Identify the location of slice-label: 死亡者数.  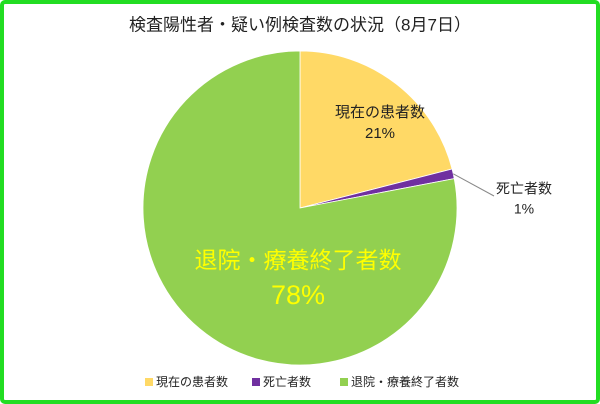
(524, 189).